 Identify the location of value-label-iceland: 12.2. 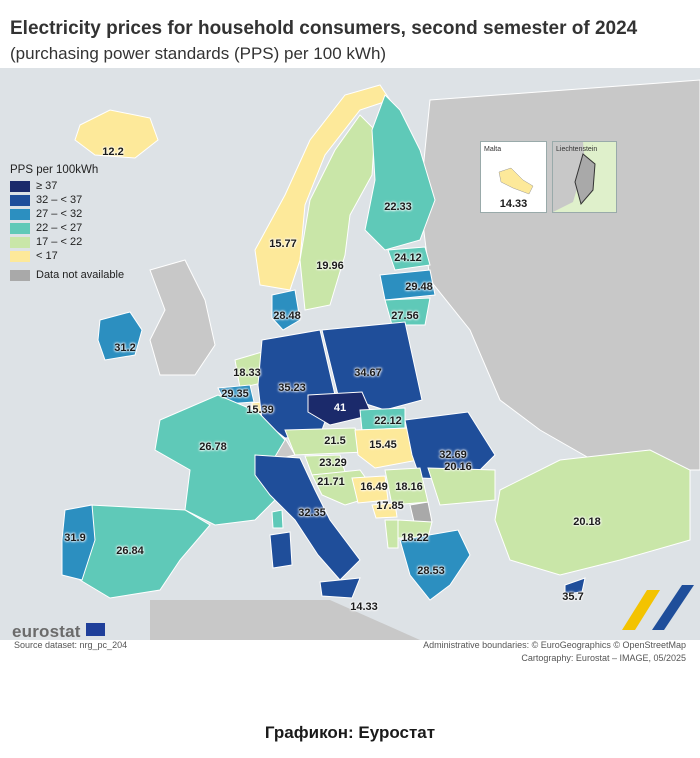
(113, 152).